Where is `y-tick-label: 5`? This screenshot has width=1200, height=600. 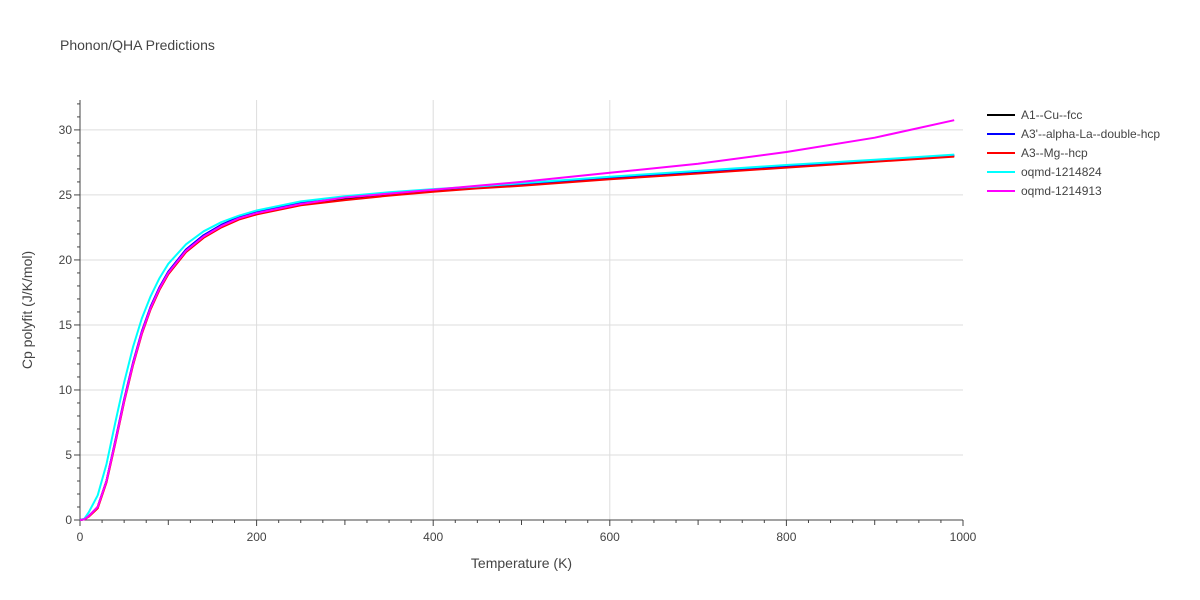 y-tick-label: 5 is located at coordinates (68, 455).